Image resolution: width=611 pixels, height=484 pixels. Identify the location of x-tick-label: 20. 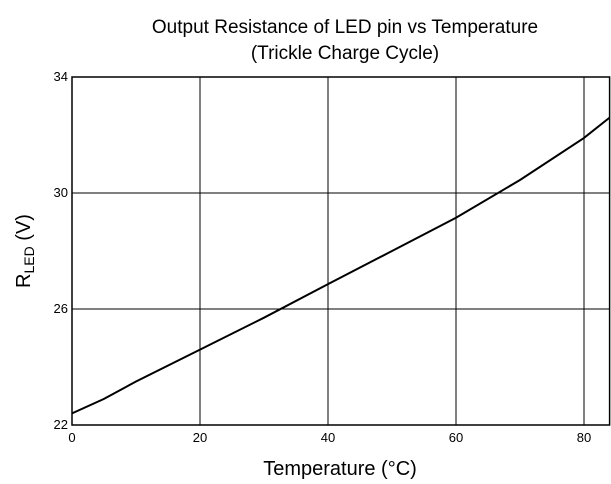
(200, 437).